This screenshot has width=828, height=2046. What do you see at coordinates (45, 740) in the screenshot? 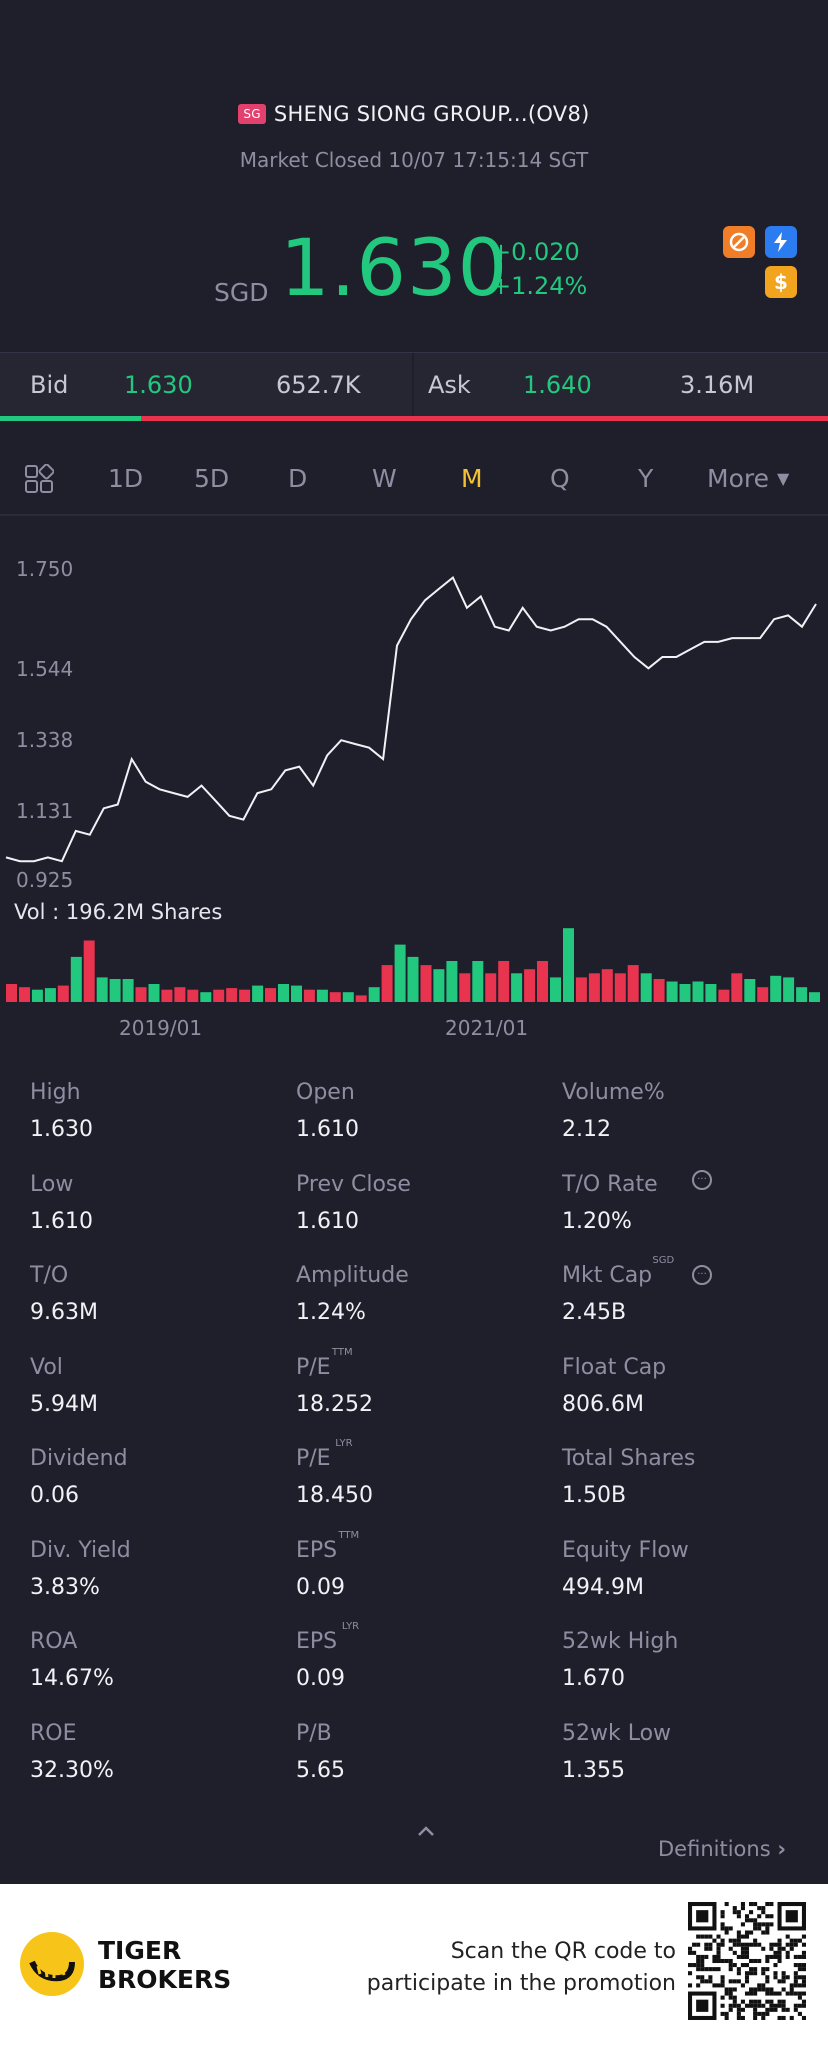
I see `y-tick-label: 1.338` at bounding box center [45, 740].